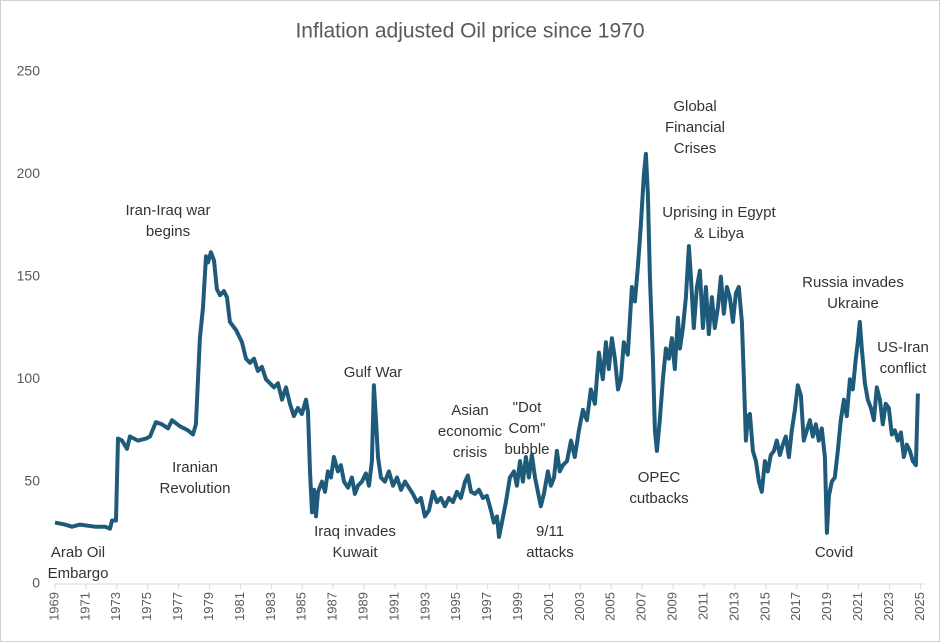 The width and height of the screenshot is (940, 642). What do you see at coordinates (888, 606) in the screenshot?
I see `x-tick-label: 2023` at bounding box center [888, 606].